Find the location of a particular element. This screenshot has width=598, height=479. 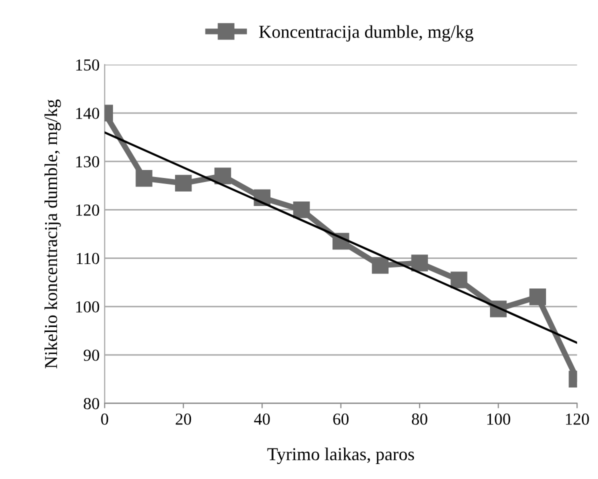

y-tick-label: 110 is located at coordinates (88, 258).